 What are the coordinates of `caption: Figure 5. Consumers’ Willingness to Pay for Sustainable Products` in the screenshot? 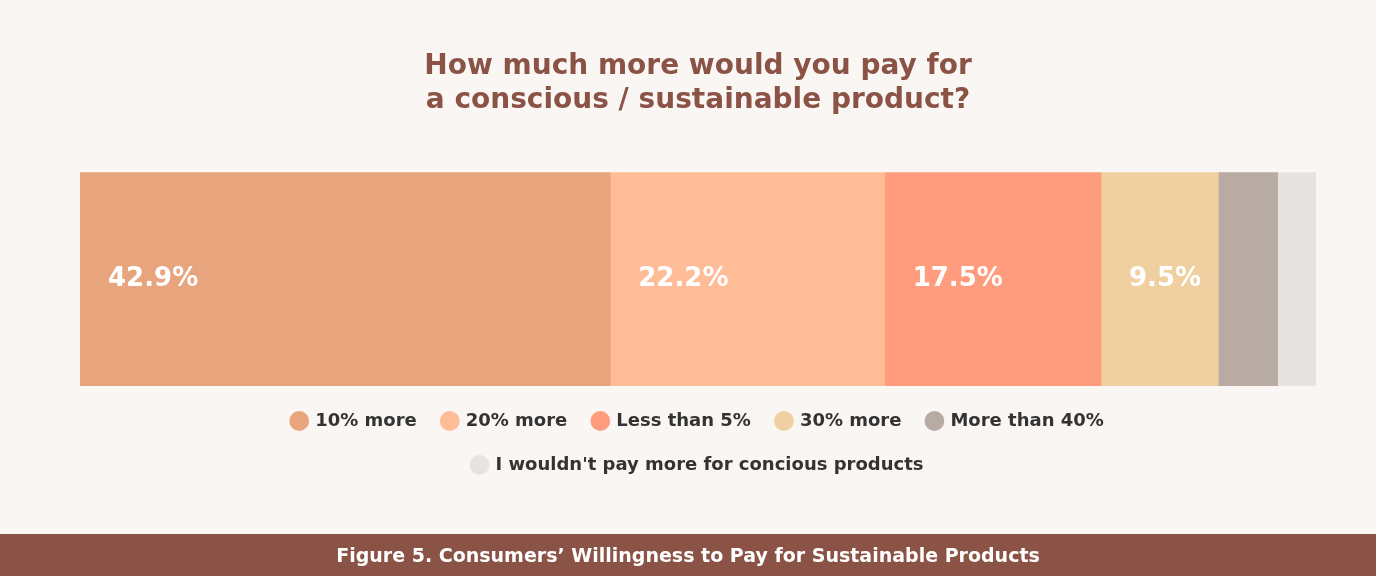 It's located at (688, 555).